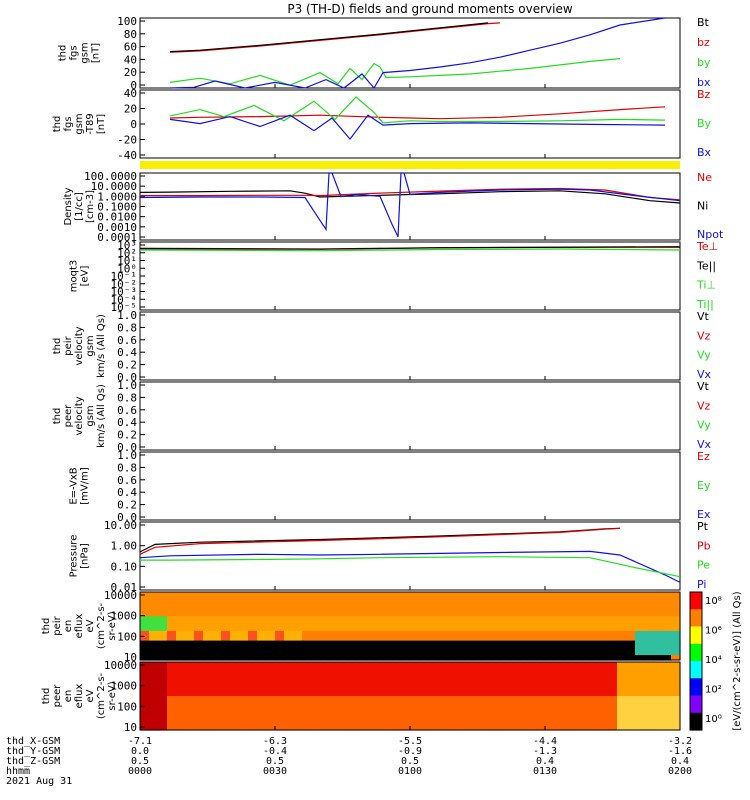  Describe the element at coordinates (275, 761) in the screenshot. I see `x-axis-value: 0.5` at that location.